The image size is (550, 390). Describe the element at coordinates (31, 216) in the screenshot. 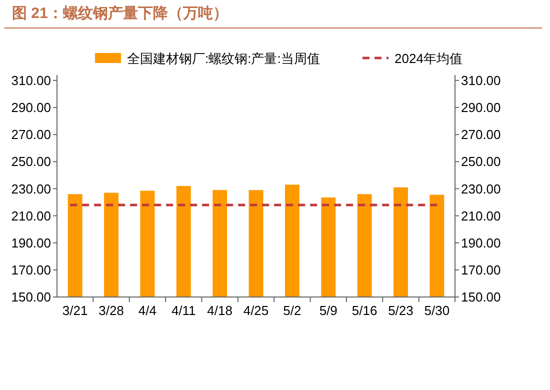

I see `y-tick-label: 210.00` at that location.